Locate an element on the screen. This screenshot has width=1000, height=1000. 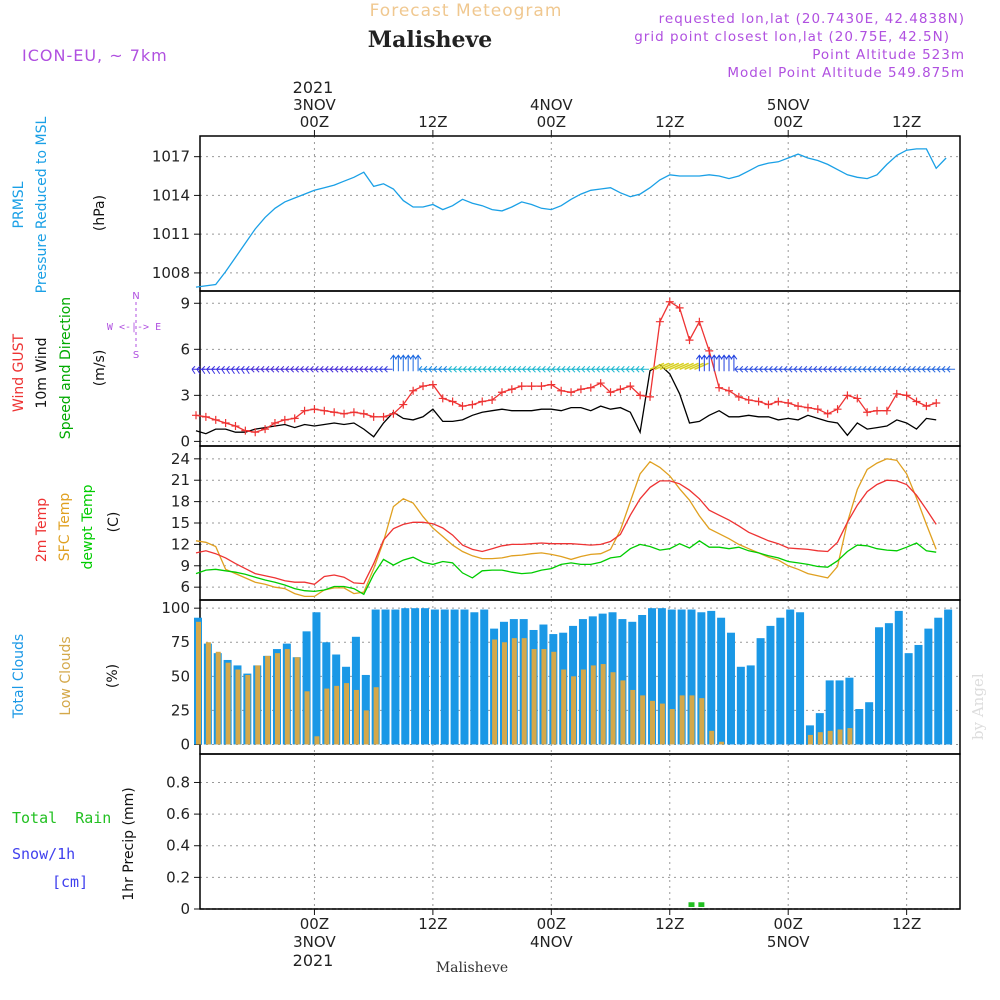
bottom-time-label: 12Z is located at coordinates (432, 924).